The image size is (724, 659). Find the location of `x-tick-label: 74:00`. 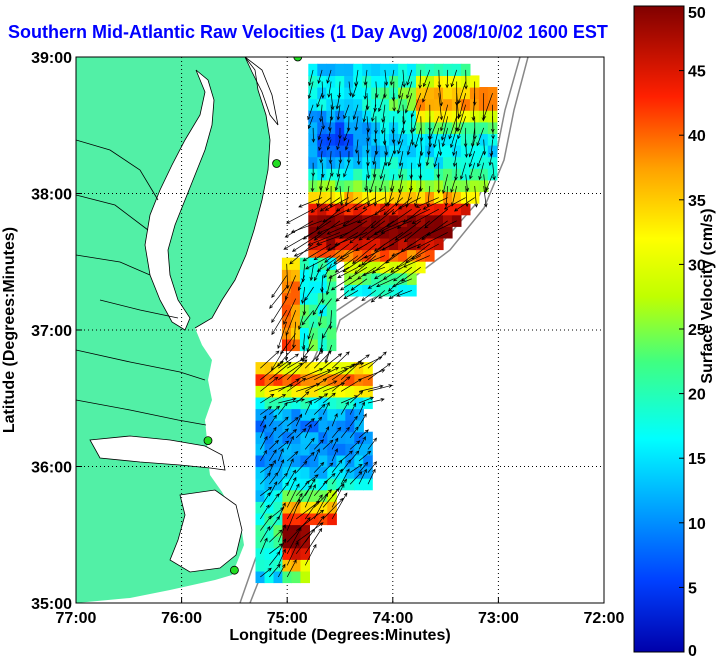

x-tick-label: 74:00 is located at coordinates (392, 618).